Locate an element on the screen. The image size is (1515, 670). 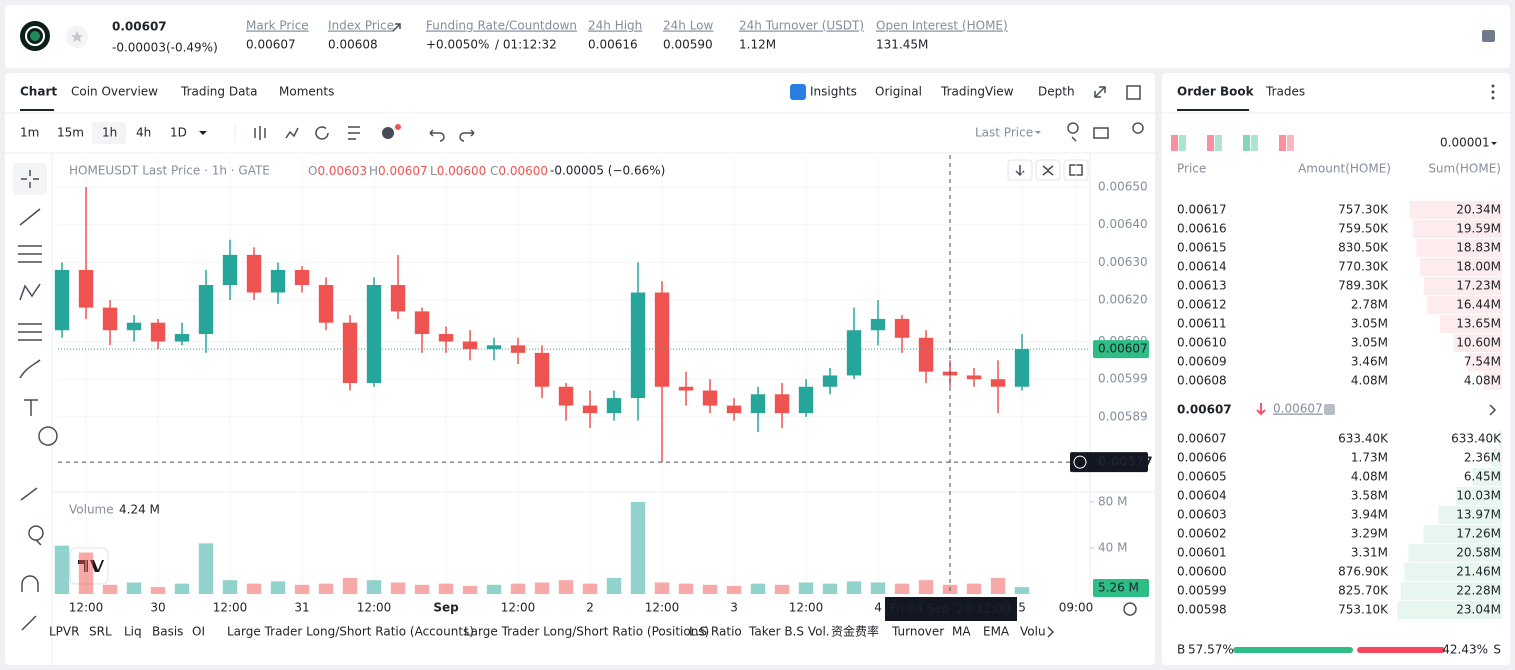
ohlc-key: C is located at coordinates (494, 171).